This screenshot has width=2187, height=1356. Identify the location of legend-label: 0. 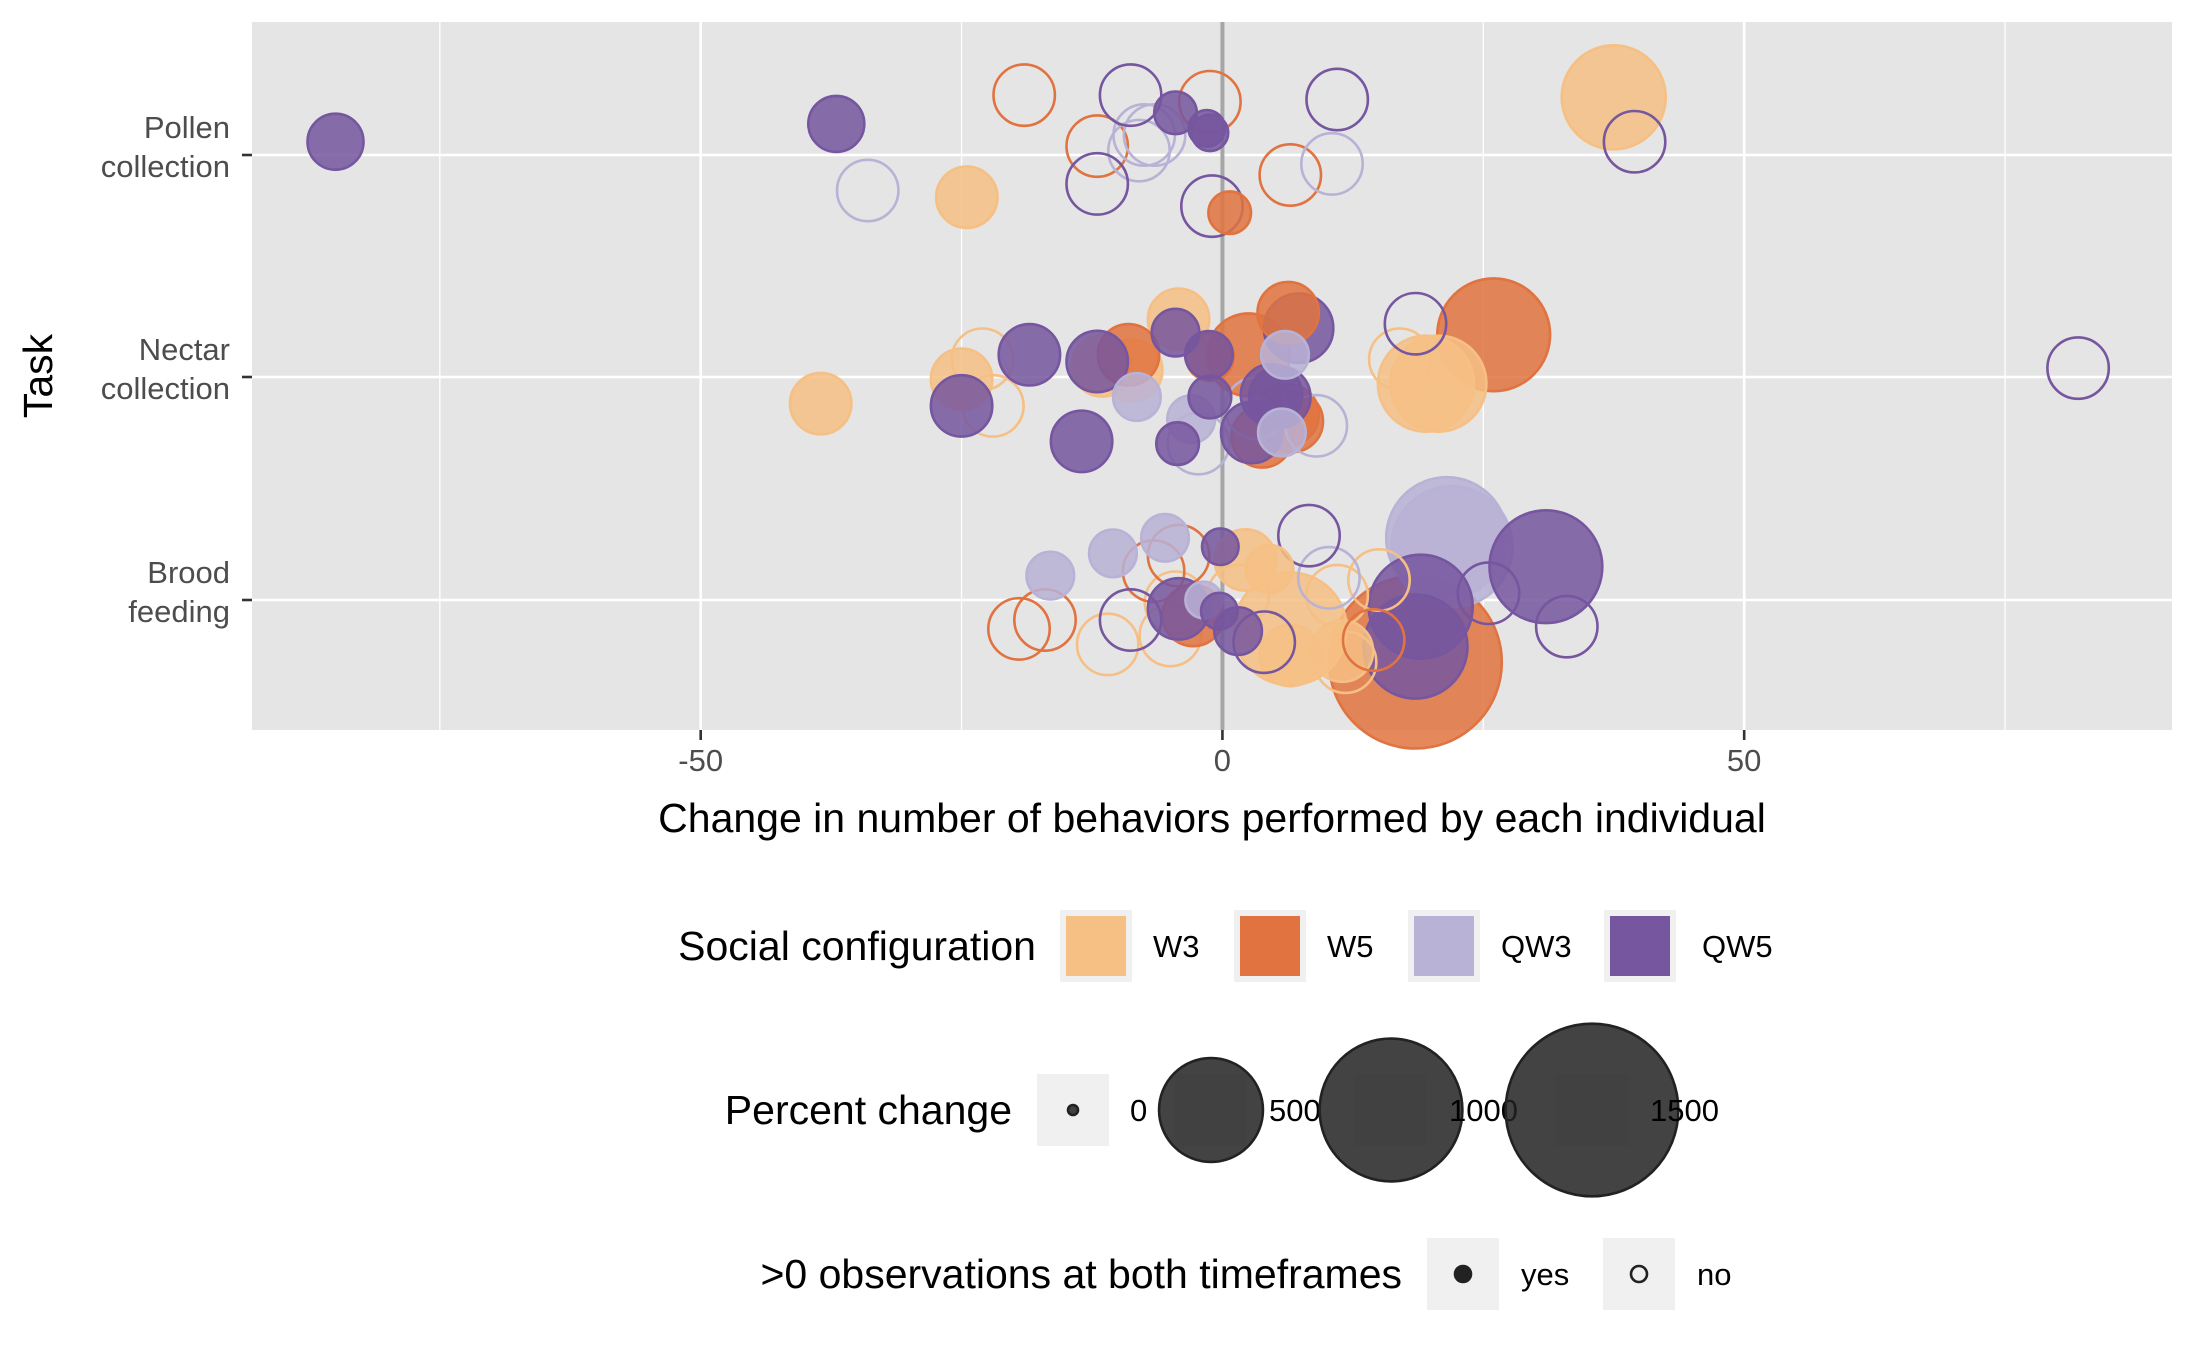
(1138, 1110).